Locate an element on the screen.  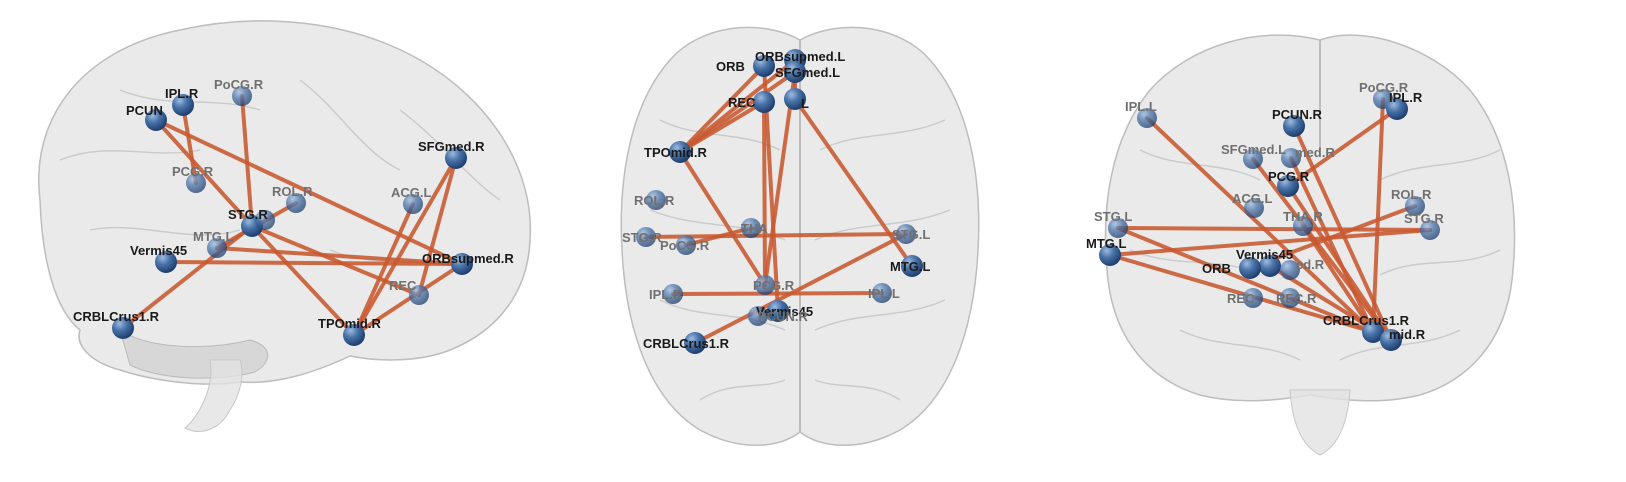
node-sagittal-TPOmid.R is located at coordinates (354, 335).